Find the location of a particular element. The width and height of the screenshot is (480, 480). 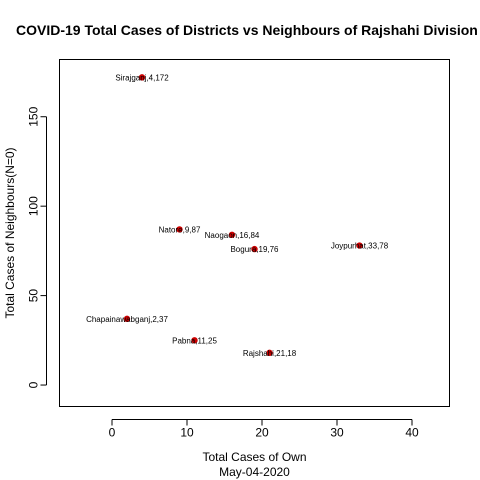

x-axis: 0 10 20 30 40 is located at coordinates (264, 429).